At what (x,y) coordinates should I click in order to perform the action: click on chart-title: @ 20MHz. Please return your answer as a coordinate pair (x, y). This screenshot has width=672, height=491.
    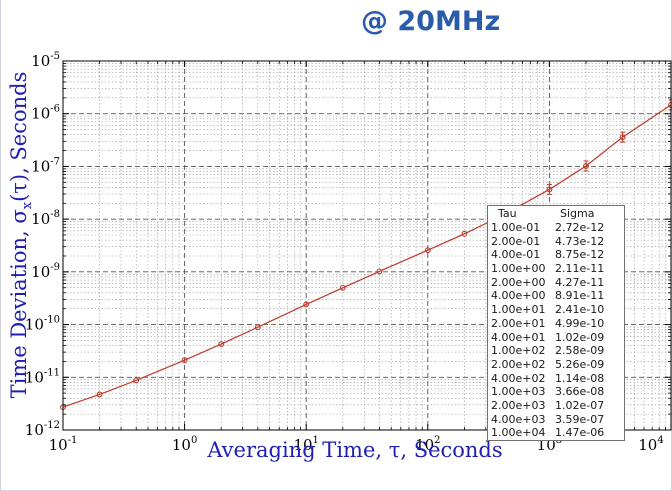
    Looking at the image, I should click on (431, 21).